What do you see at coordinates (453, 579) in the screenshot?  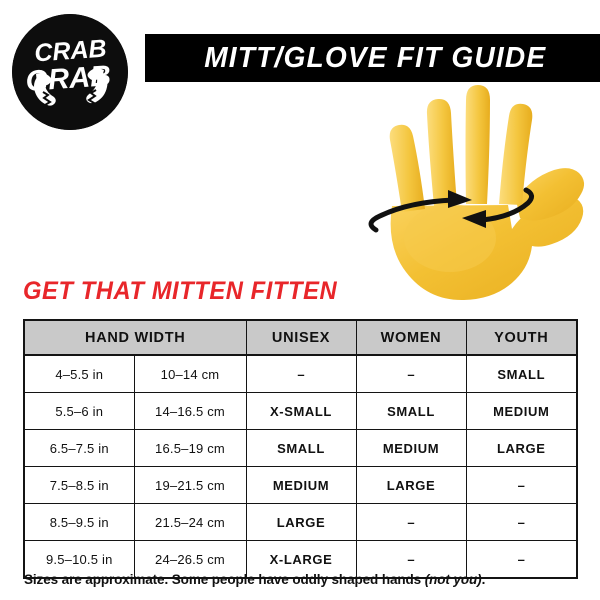 I see `footnote-italic: (not you)` at bounding box center [453, 579].